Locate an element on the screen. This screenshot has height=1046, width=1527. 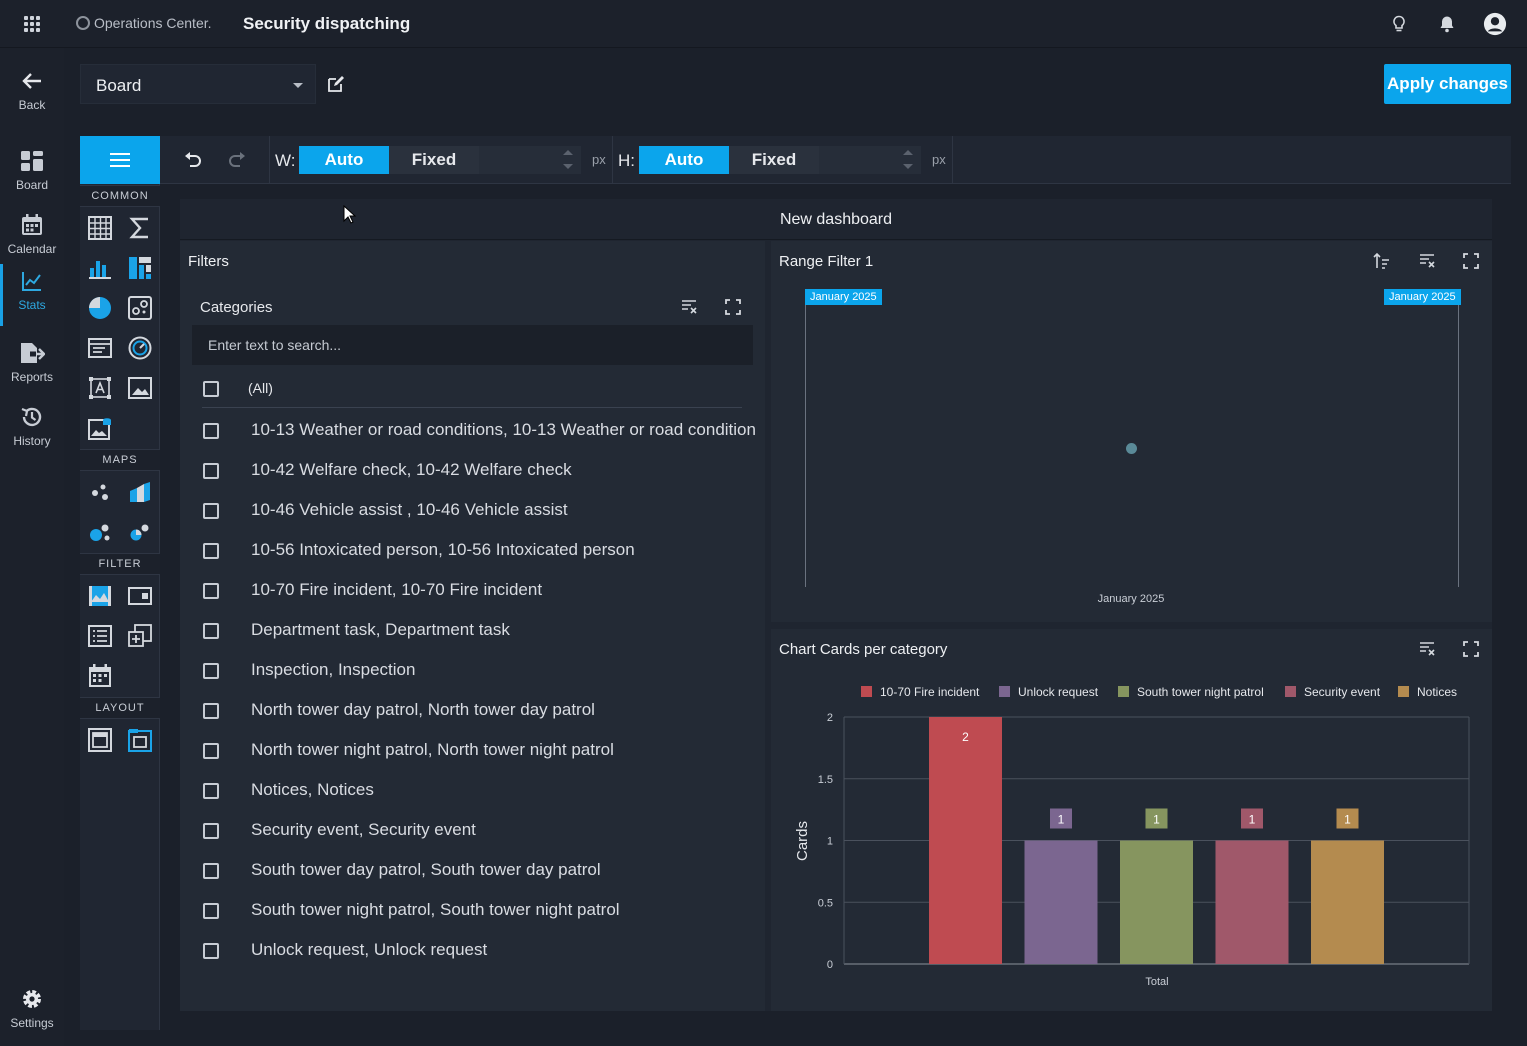
bound-image-icon is located at coordinates (100, 388).